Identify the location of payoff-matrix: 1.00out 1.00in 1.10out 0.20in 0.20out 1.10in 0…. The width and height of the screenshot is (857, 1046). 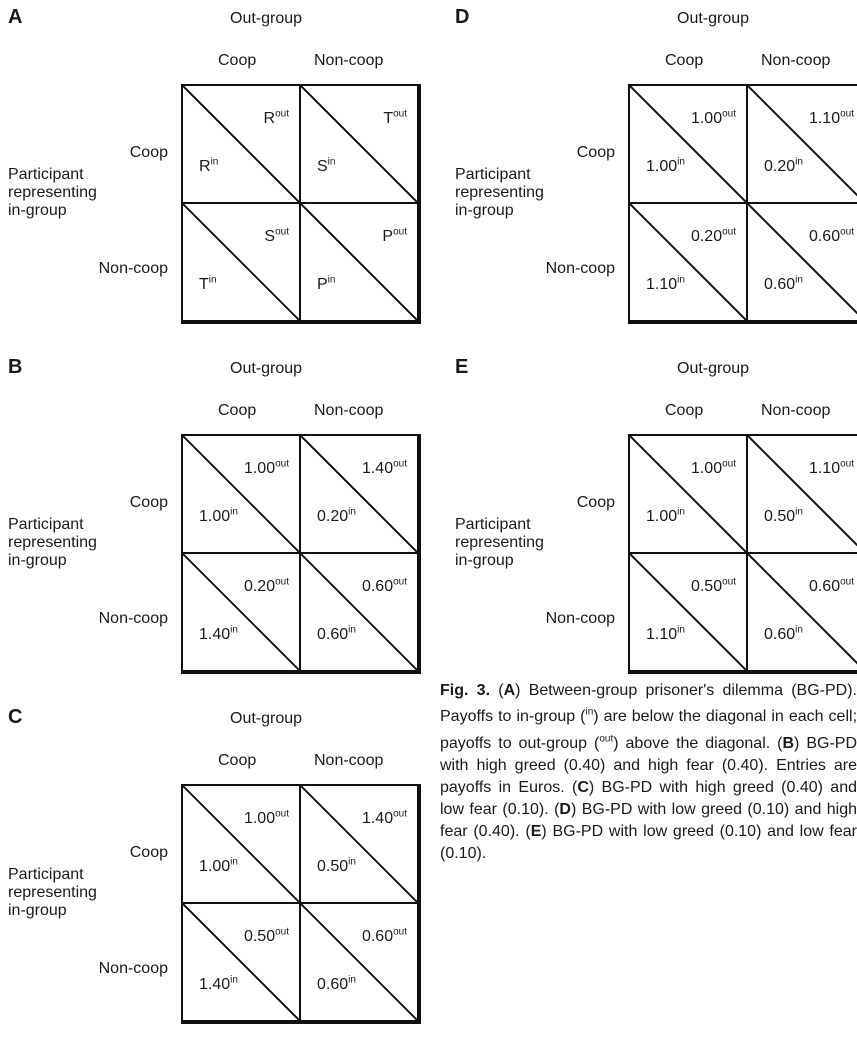
(742, 204).